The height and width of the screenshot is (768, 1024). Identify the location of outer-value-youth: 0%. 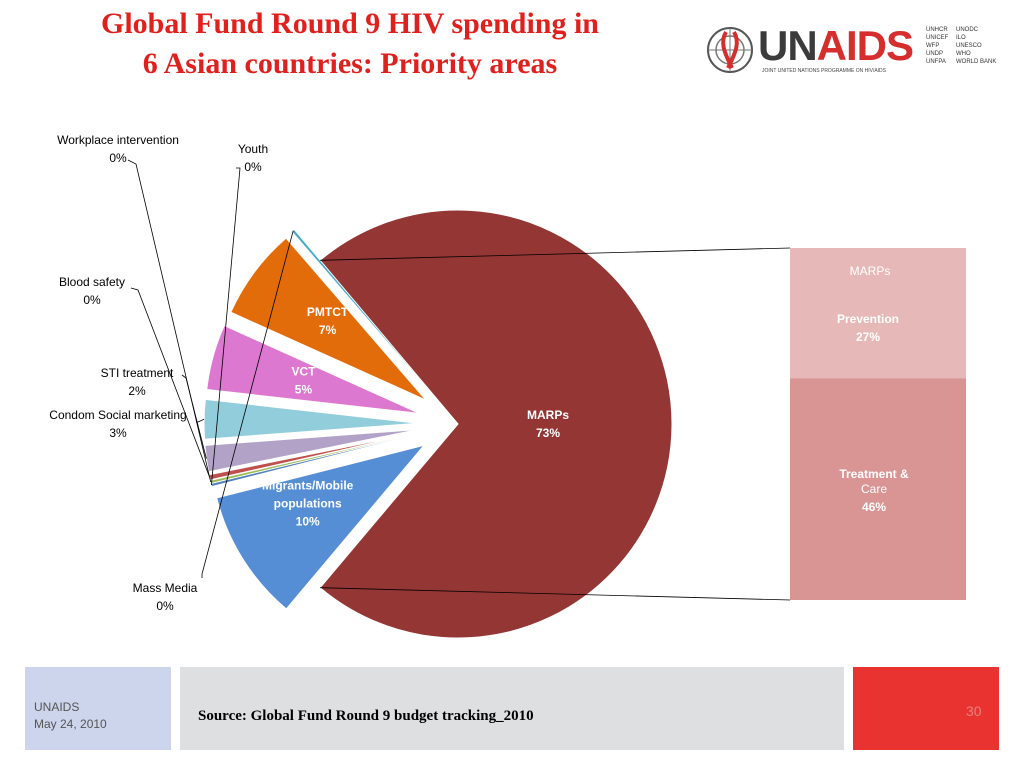
(253, 167).